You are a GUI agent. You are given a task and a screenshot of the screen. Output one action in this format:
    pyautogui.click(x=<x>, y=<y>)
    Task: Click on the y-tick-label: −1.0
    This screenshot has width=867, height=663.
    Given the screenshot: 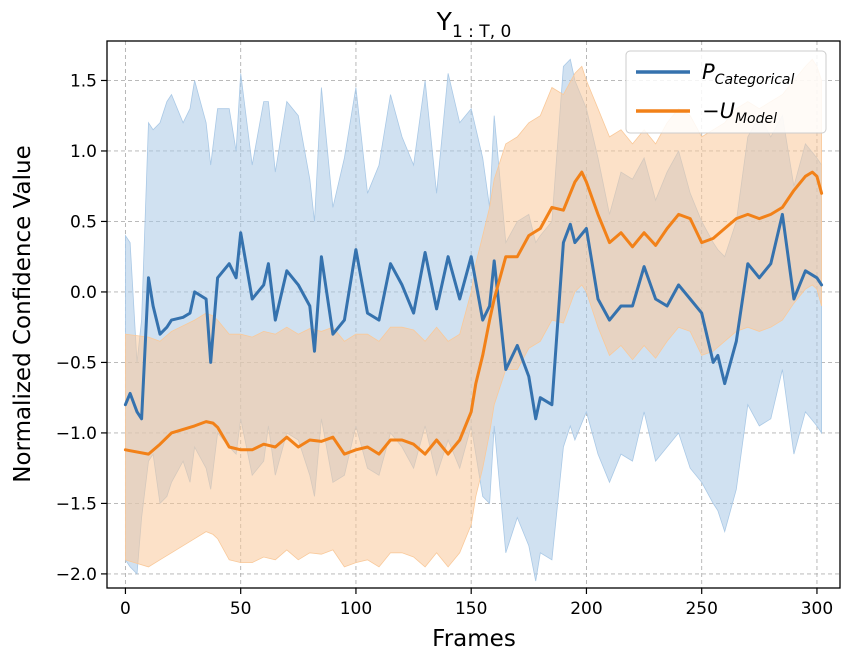 What is the action you would take?
    pyautogui.click(x=76, y=434)
    